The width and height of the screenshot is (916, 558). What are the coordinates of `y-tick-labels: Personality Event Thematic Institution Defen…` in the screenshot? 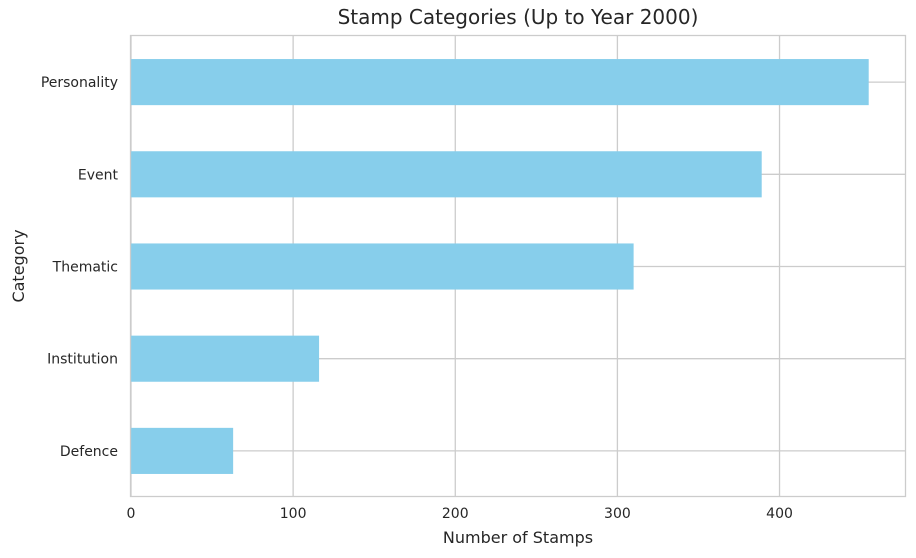 It's located at (80, 267).